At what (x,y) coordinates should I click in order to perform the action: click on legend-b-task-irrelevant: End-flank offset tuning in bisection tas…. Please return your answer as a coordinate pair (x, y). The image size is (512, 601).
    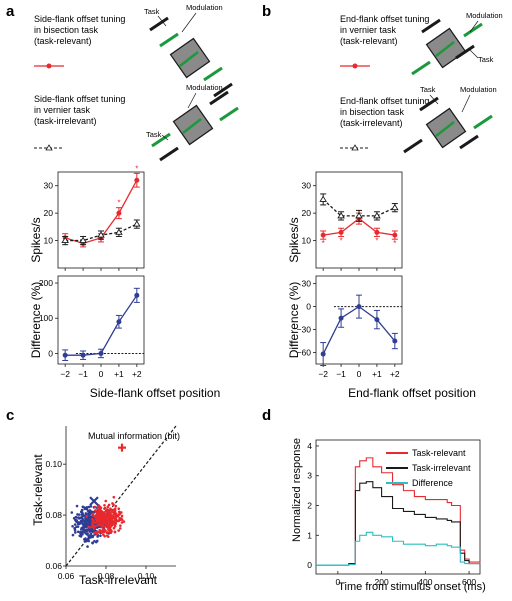
    Looking at the image, I should click on (384, 123).